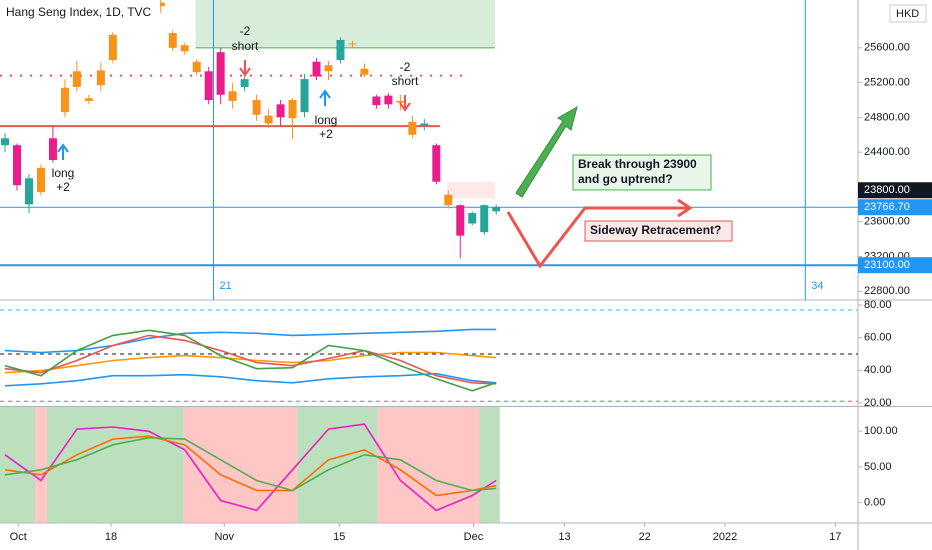 This screenshot has width=932, height=550. What do you see at coordinates (645, 537) in the screenshot?
I see `x-tick-label: 22` at bounding box center [645, 537].